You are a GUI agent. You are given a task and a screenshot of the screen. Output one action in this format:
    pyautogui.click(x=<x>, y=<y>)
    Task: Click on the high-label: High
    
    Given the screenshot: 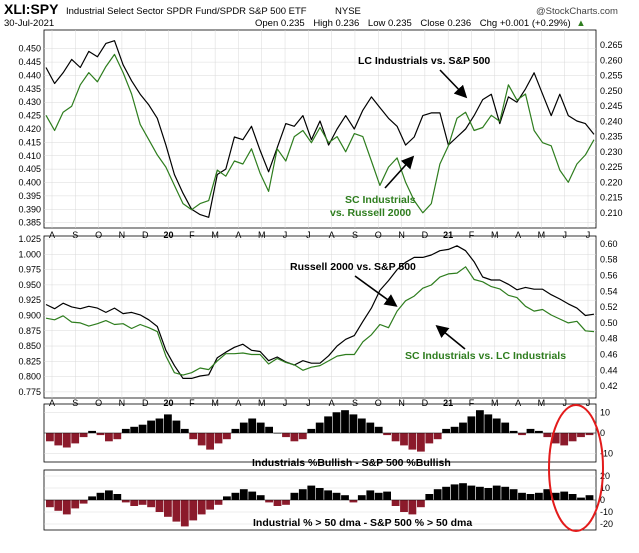 What is the action you would take?
    pyautogui.click(x=323, y=23)
    